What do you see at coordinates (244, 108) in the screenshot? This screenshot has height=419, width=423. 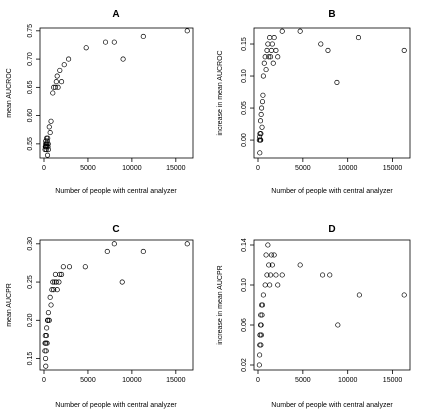 I see `y-tick-label: 0.05` at bounding box center [244, 108].